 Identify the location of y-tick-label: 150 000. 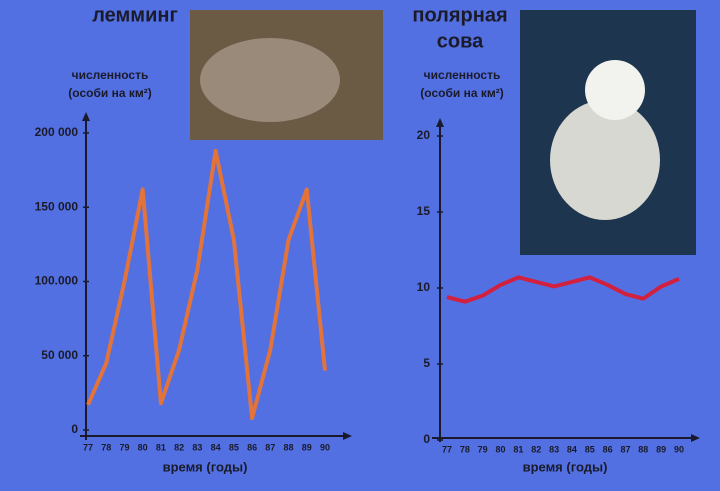
(57, 206).